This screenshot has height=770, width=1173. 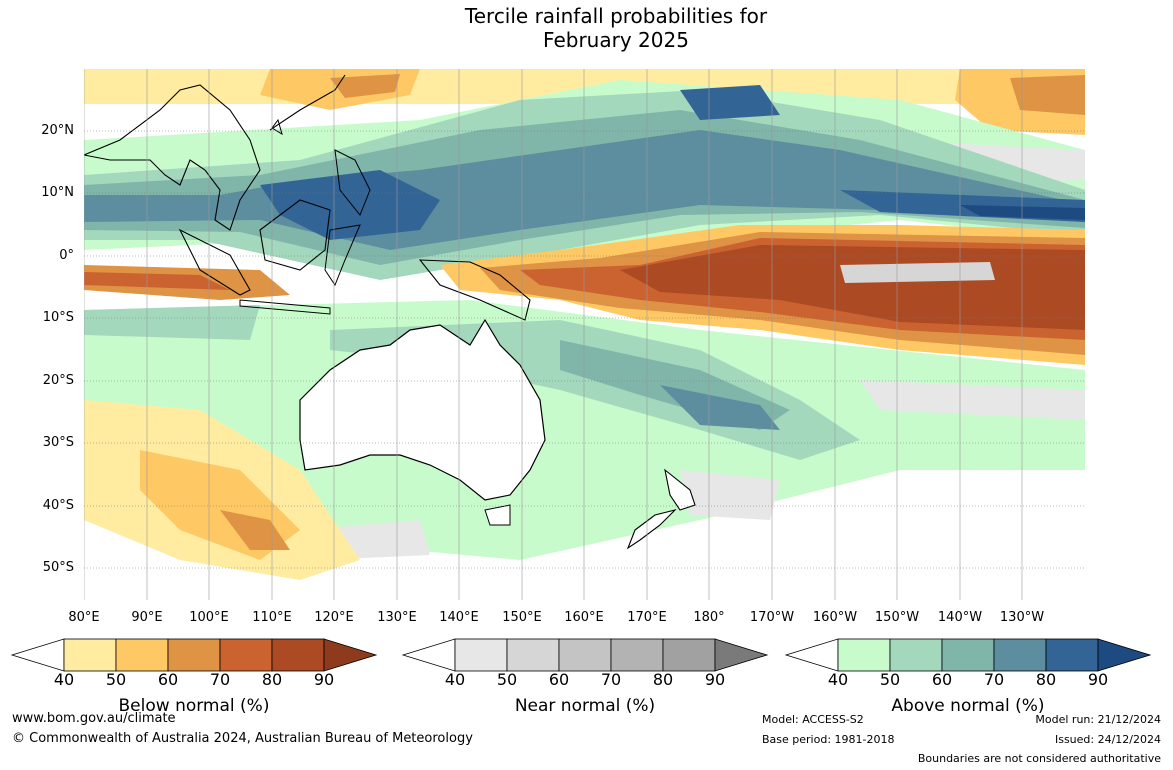 What do you see at coordinates (611, 679) in the screenshot?
I see `near-tick: 70` at bounding box center [611, 679].